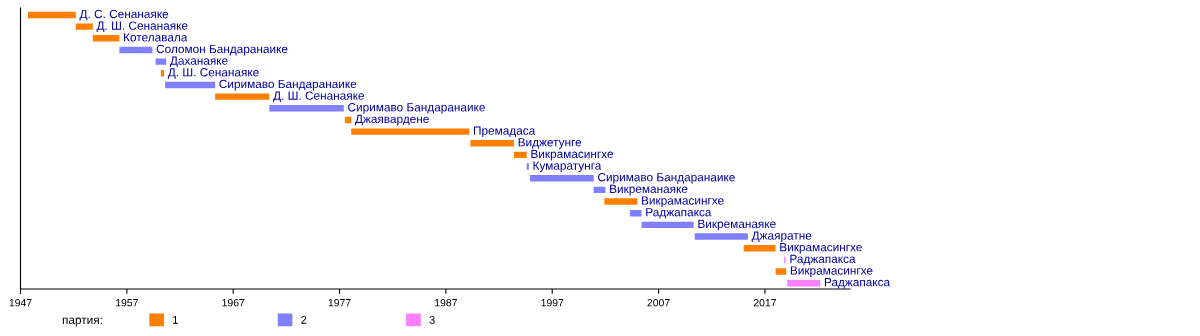  Describe the element at coordinates (175, 320) in the screenshot. I see `legend-label: 1` at that location.